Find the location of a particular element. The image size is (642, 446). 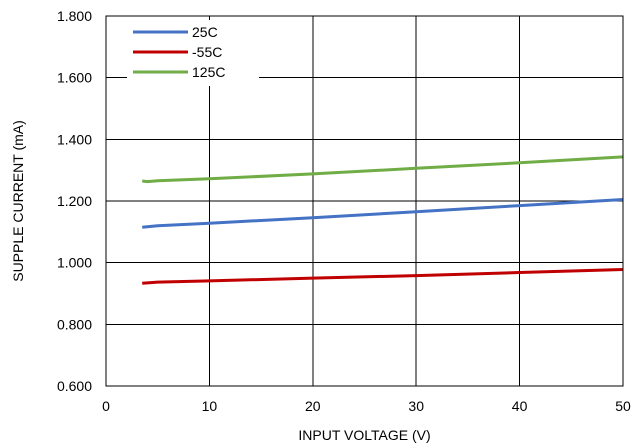

x-tick-label: 10 is located at coordinates (210, 406).